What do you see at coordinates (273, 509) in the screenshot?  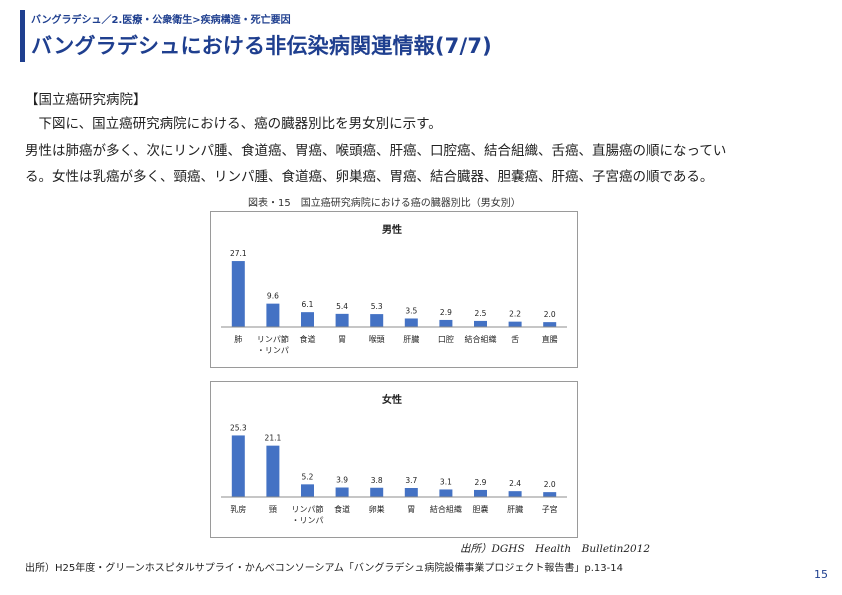 I see `category-label: 頸` at bounding box center [273, 509].